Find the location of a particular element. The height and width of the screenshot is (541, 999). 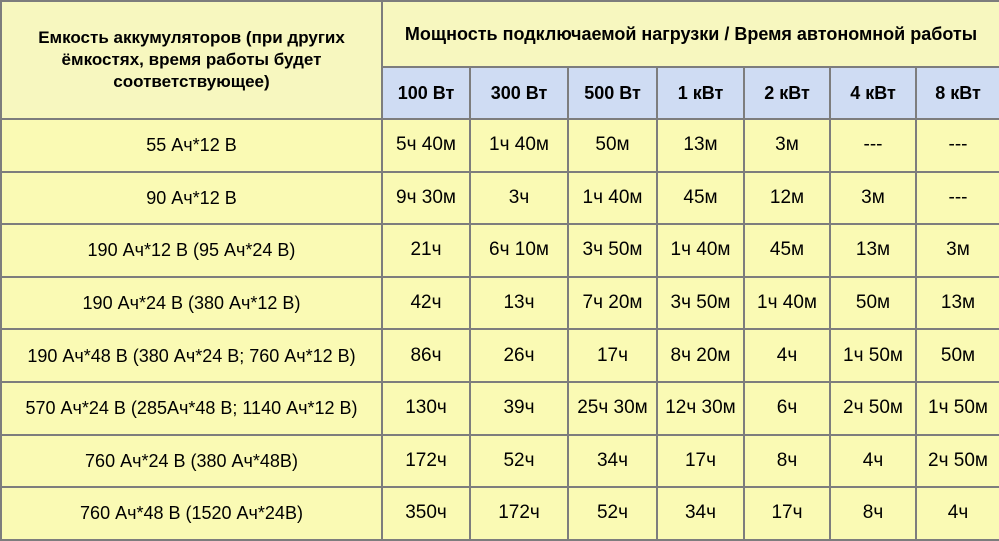

capacity-cell: 190 Ач*12 В (95 Ач*24 В) is located at coordinates (191, 250).